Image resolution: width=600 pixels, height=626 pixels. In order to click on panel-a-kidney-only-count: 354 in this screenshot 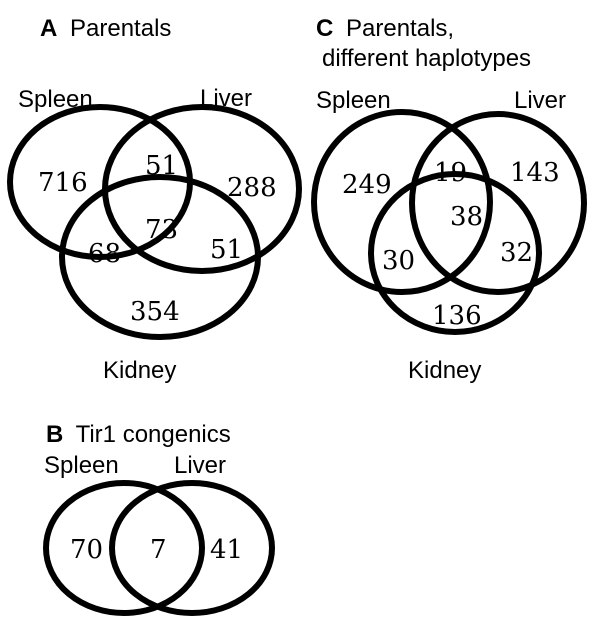, I will do `click(155, 312)`.